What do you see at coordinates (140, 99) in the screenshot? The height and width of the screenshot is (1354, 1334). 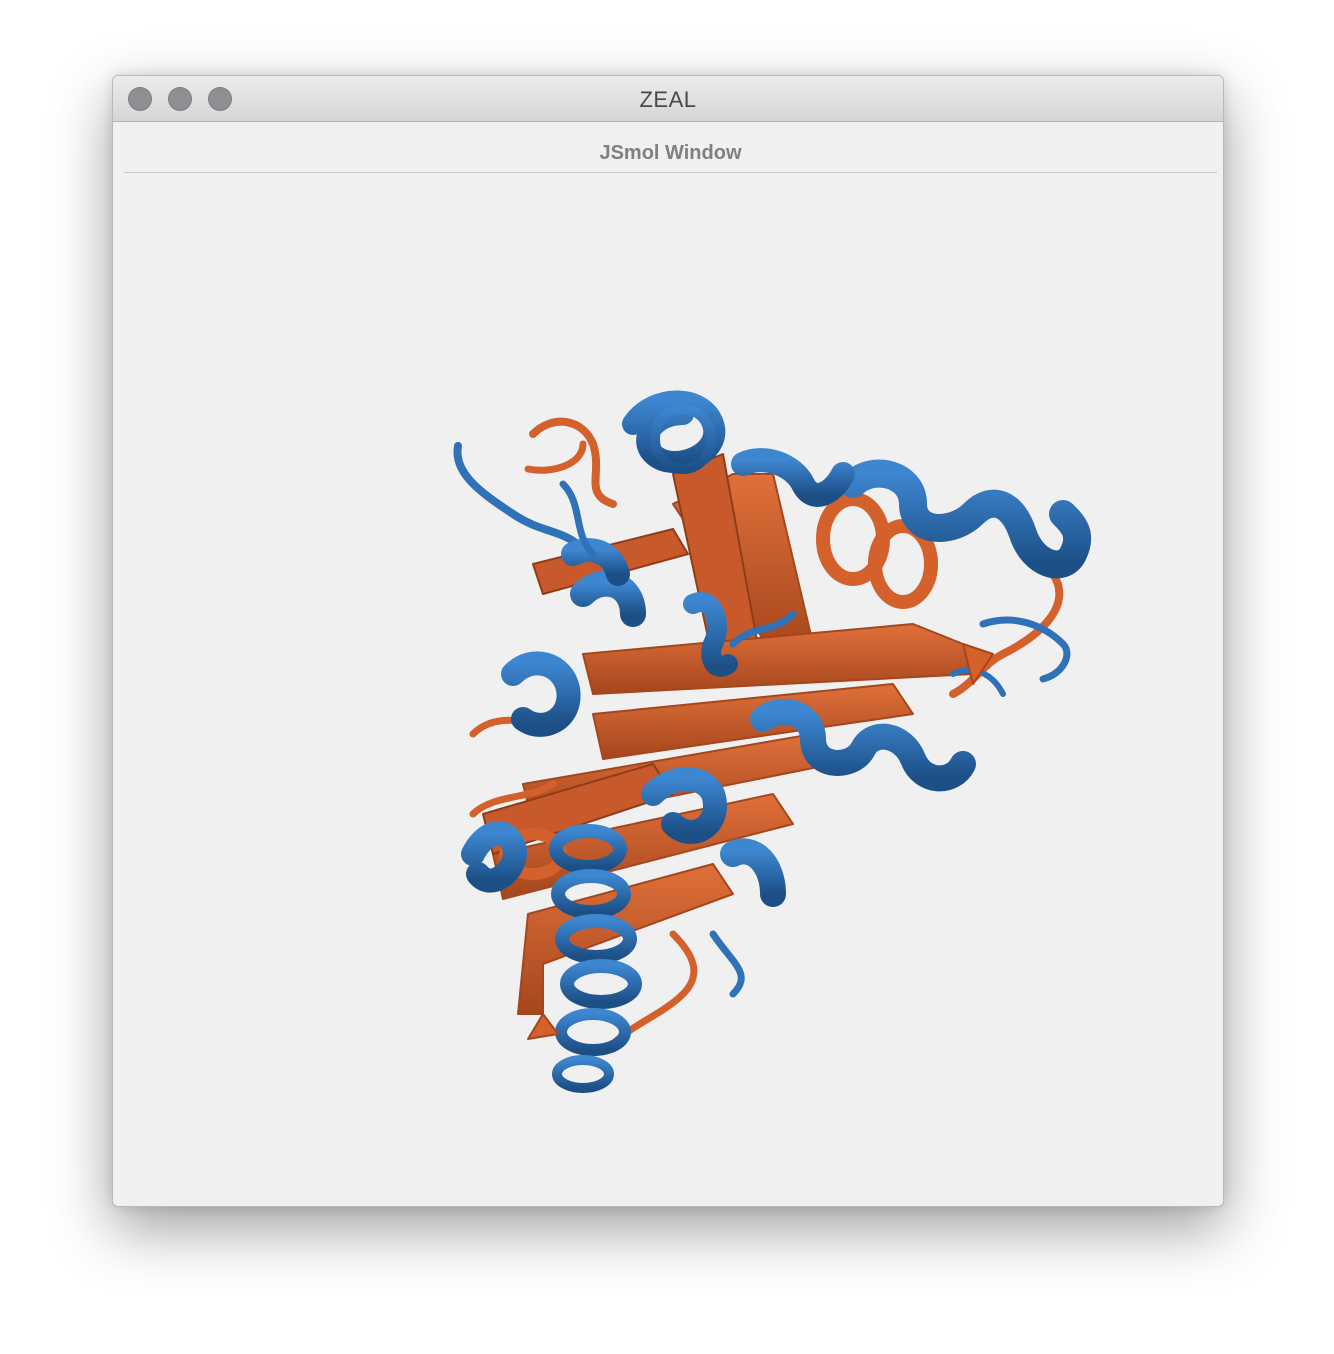 I see `close-button` at bounding box center [140, 99].